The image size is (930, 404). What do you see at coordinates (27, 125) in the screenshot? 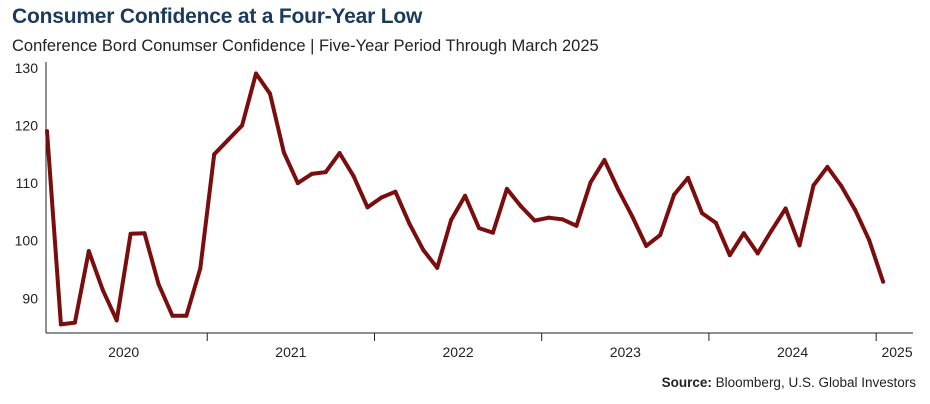
I see `y-tick-label: 120` at bounding box center [27, 125].